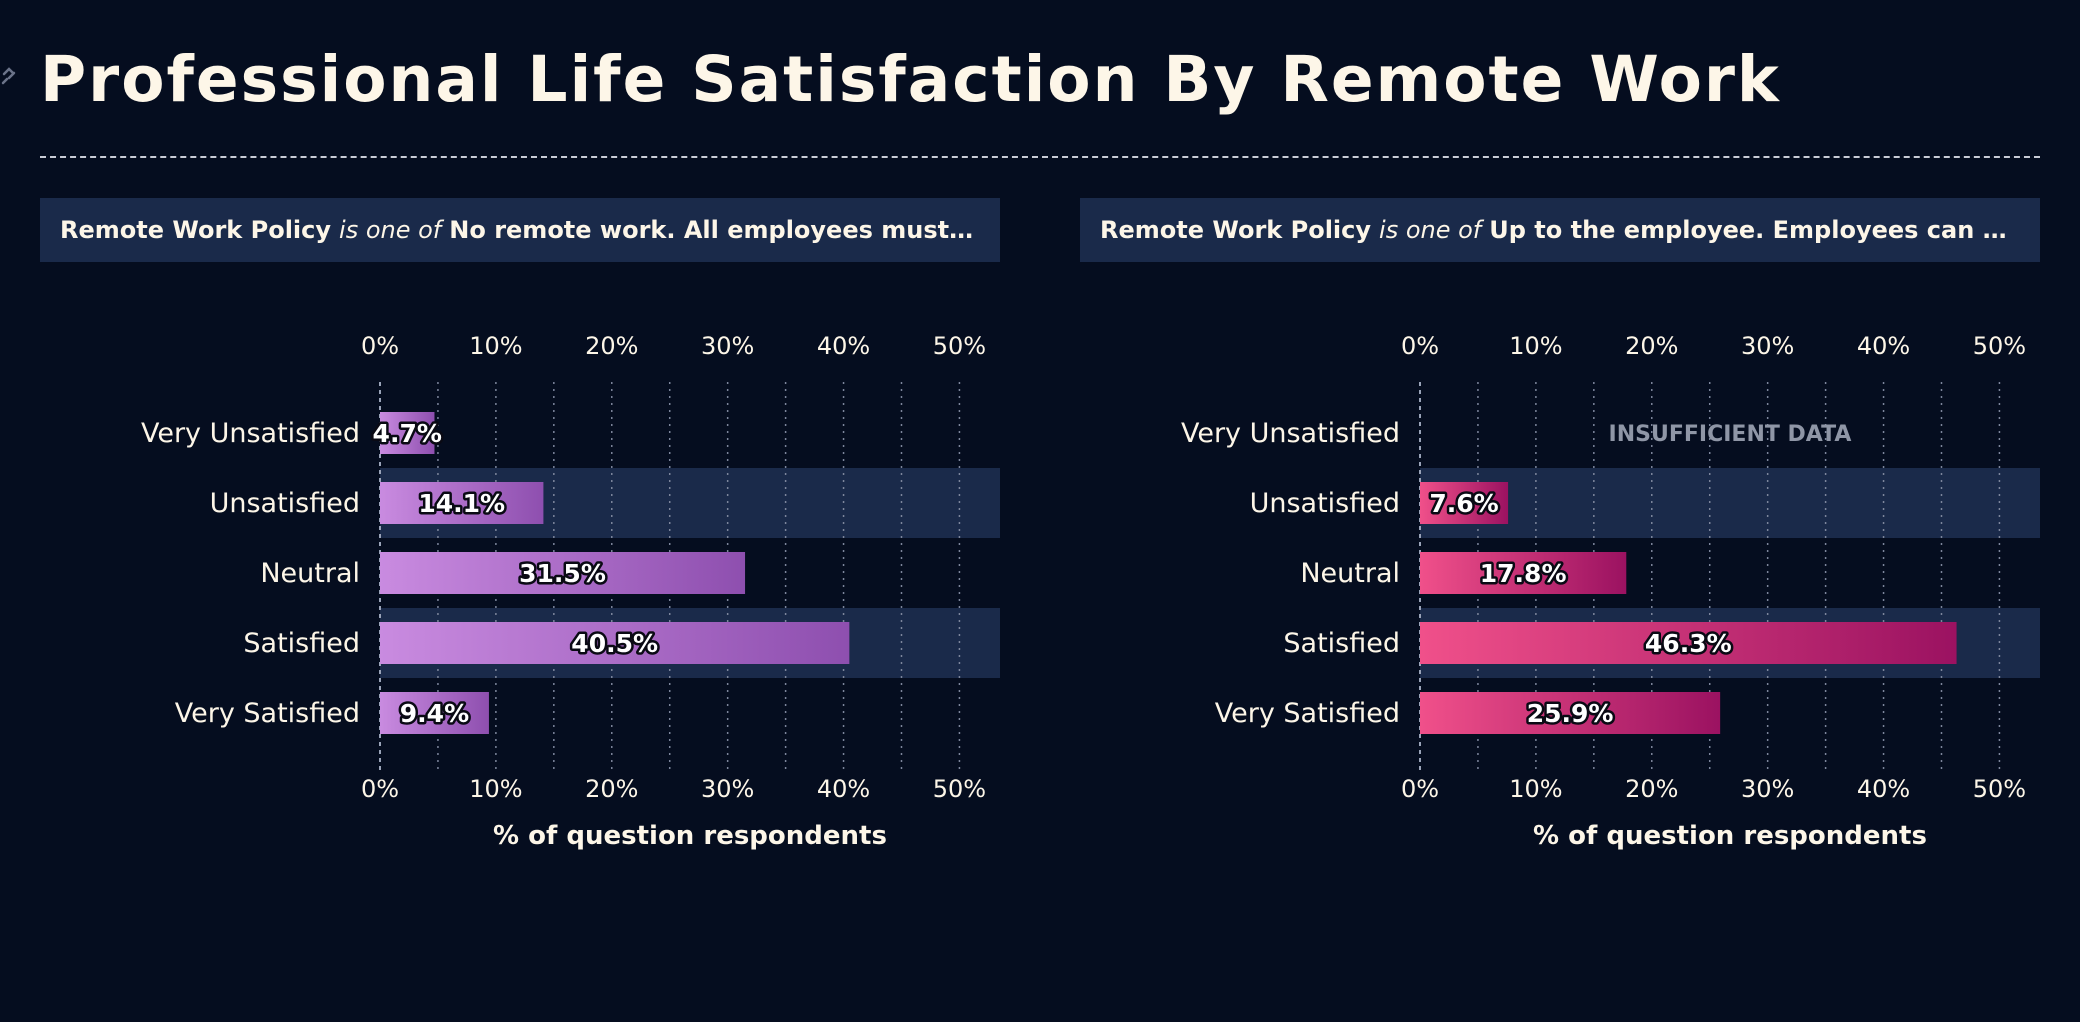 Image resolution: width=2080 pixels, height=1022 pixels. What do you see at coordinates (1730, 503) in the screenshot?
I see `row-band` at bounding box center [1730, 503].